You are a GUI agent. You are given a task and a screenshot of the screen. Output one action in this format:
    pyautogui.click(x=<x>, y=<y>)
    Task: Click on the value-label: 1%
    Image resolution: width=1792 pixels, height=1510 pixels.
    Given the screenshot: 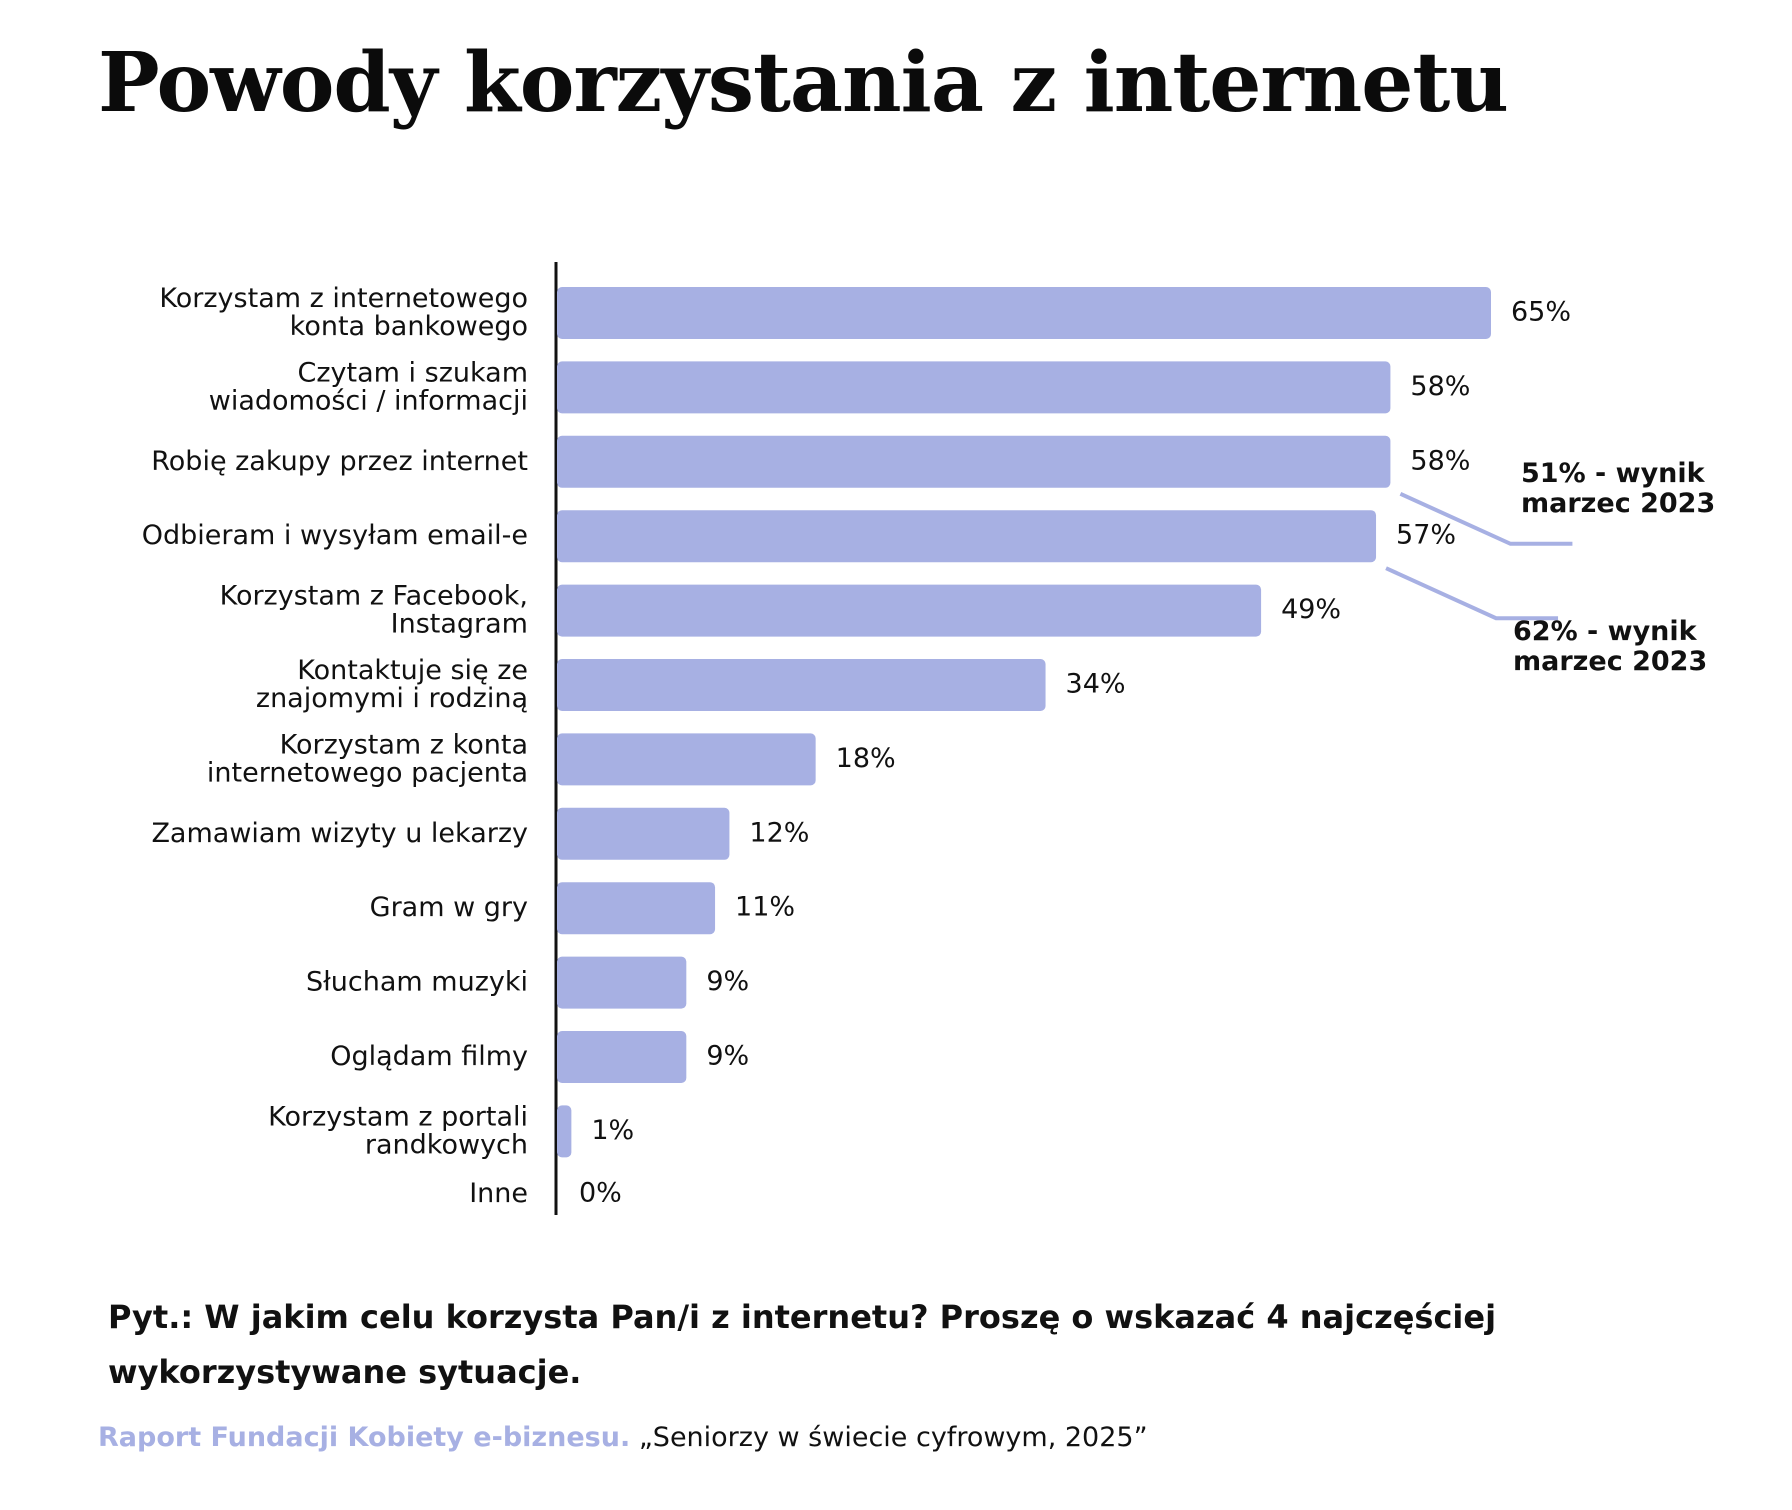 What is the action you would take?
    pyautogui.click(x=612, y=1130)
    